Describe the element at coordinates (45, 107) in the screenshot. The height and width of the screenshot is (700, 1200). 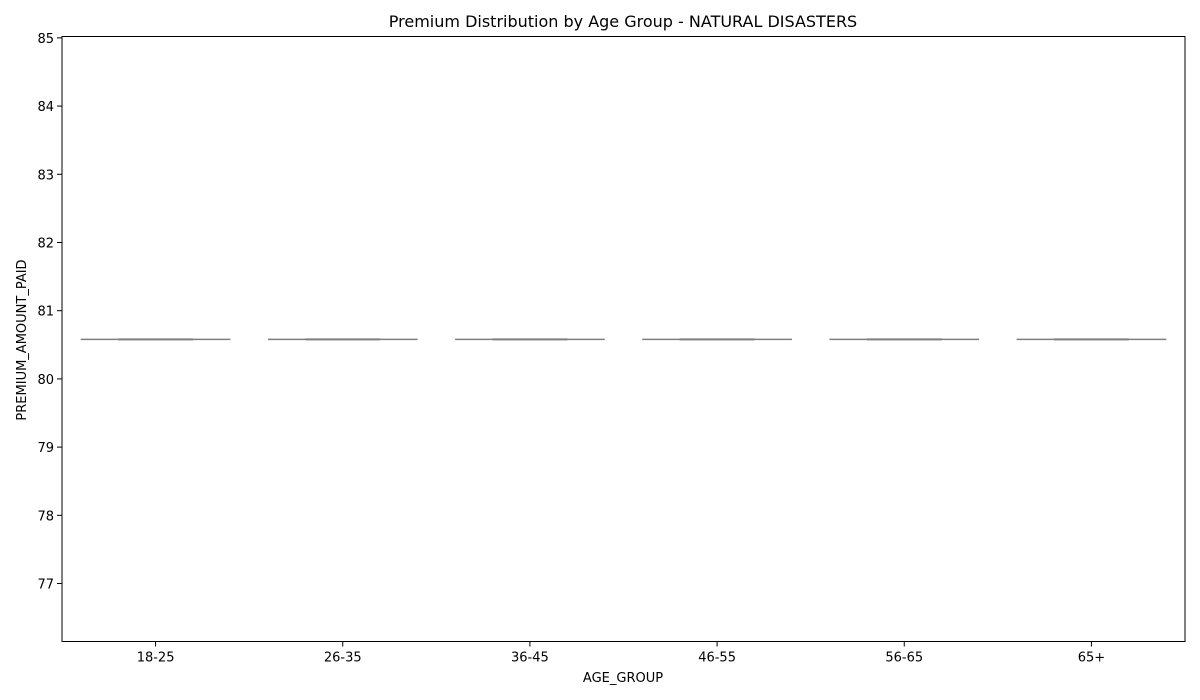
I see `y-tick-label: 84` at that location.